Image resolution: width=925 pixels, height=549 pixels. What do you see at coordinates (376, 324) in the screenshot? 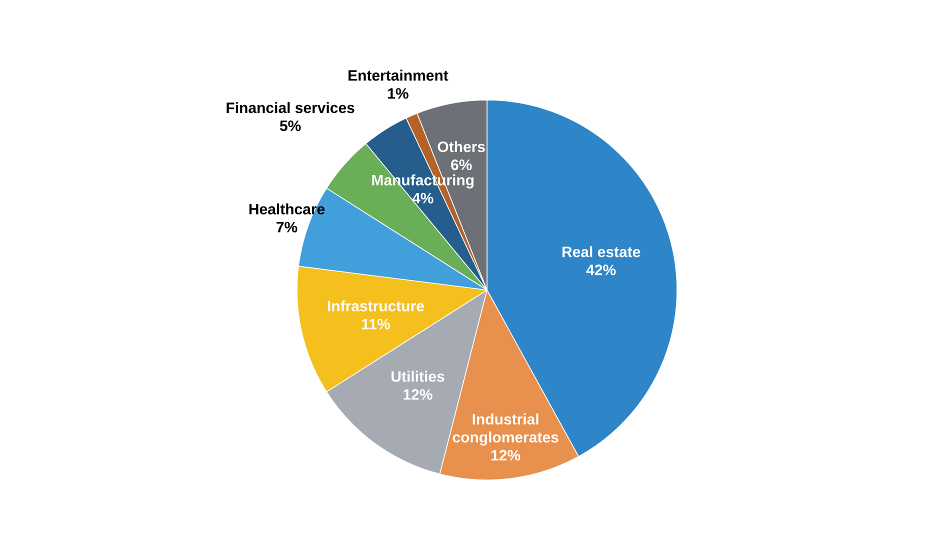
I see `data-label: 11%` at bounding box center [376, 324].